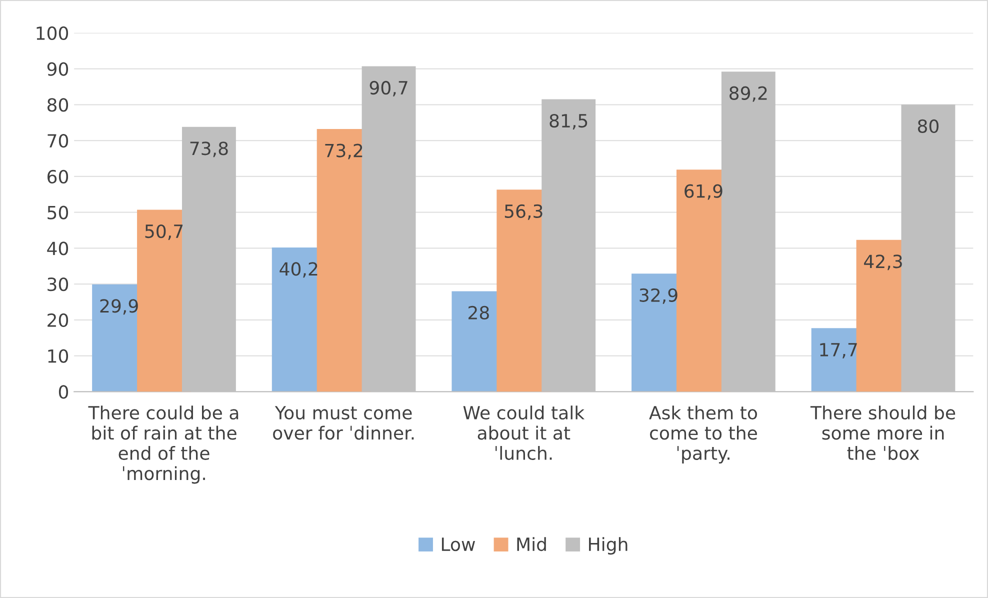  What do you see at coordinates (478, 313) in the screenshot?
I see `data-label: 28` at bounding box center [478, 313].